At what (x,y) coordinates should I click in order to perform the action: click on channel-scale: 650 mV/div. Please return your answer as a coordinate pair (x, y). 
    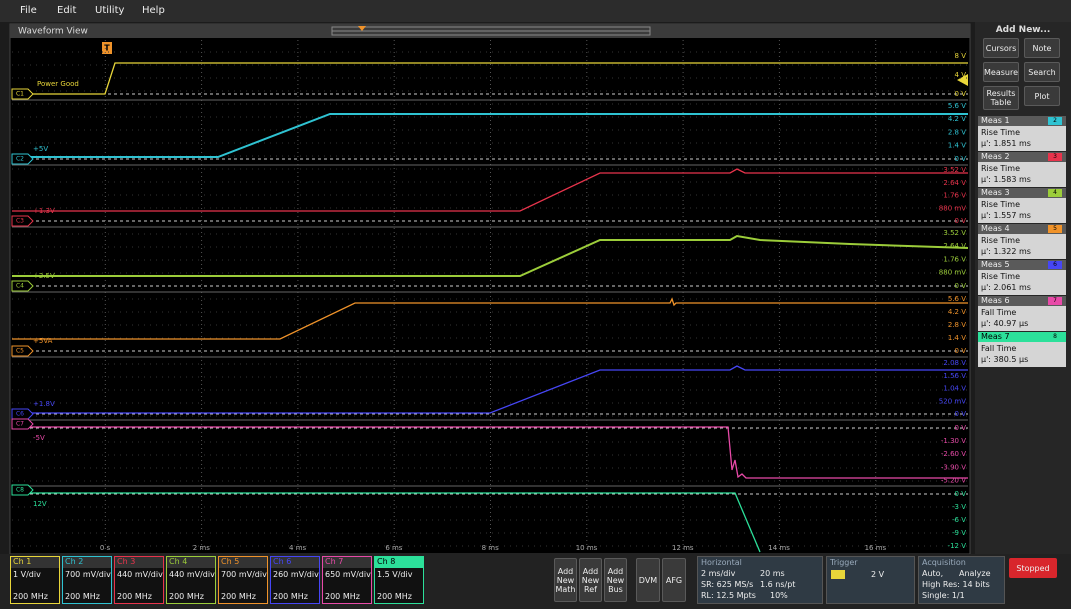
    Looking at the image, I should click on (348, 574).